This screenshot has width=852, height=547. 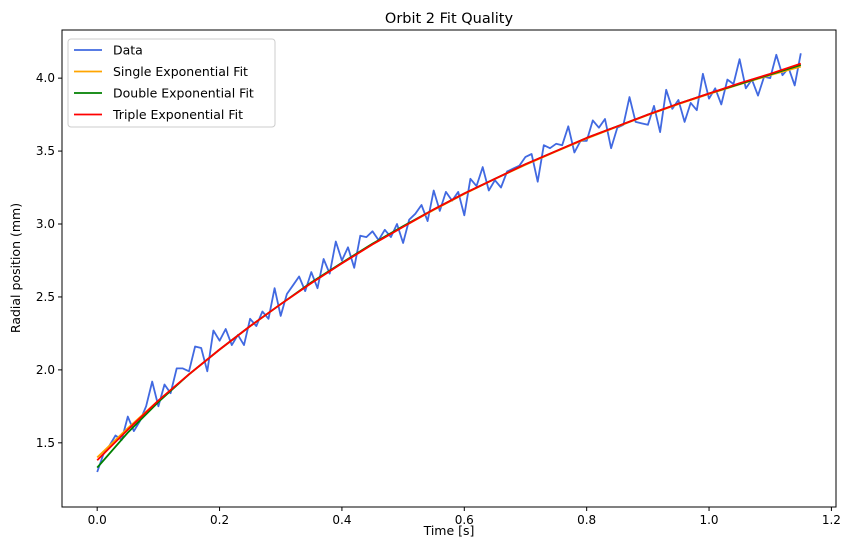 What do you see at coordinates (128, 50) in the screenshot?
I see `legend-label: Data` at bounding box center [128, 50].